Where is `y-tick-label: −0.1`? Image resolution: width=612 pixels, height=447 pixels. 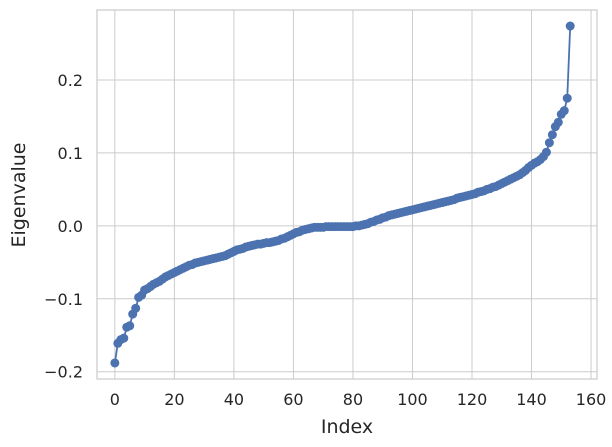
y-tick-label: −0.1 is located at coordinates (63, 299).